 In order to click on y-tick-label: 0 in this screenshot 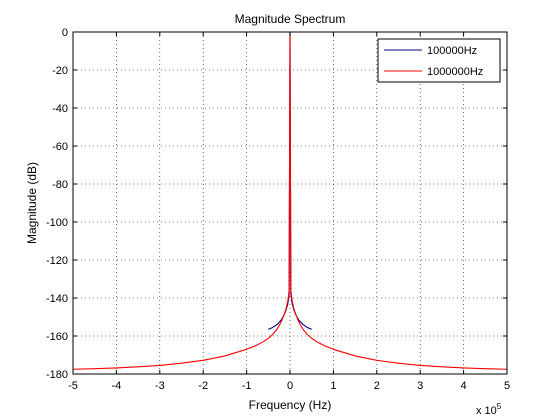, I will do `click(65, 33)`.